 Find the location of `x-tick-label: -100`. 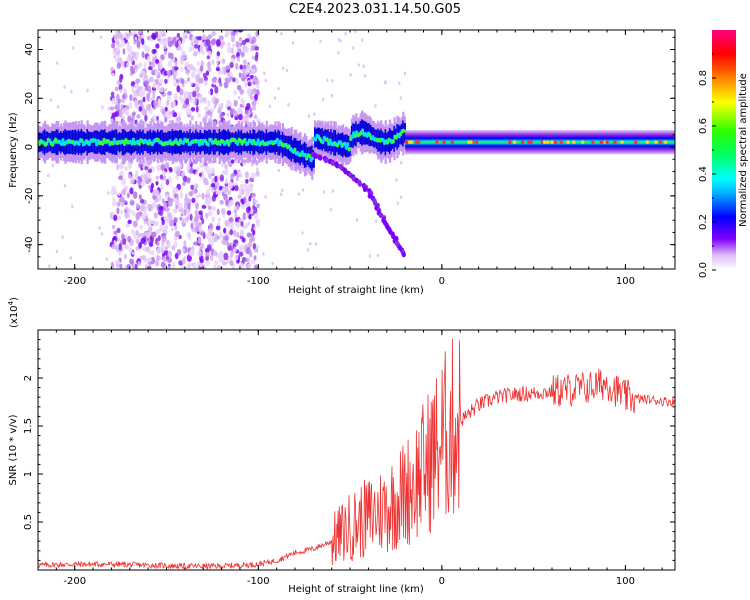

x-tick-label: -100 is located at coordinates (258, 281).